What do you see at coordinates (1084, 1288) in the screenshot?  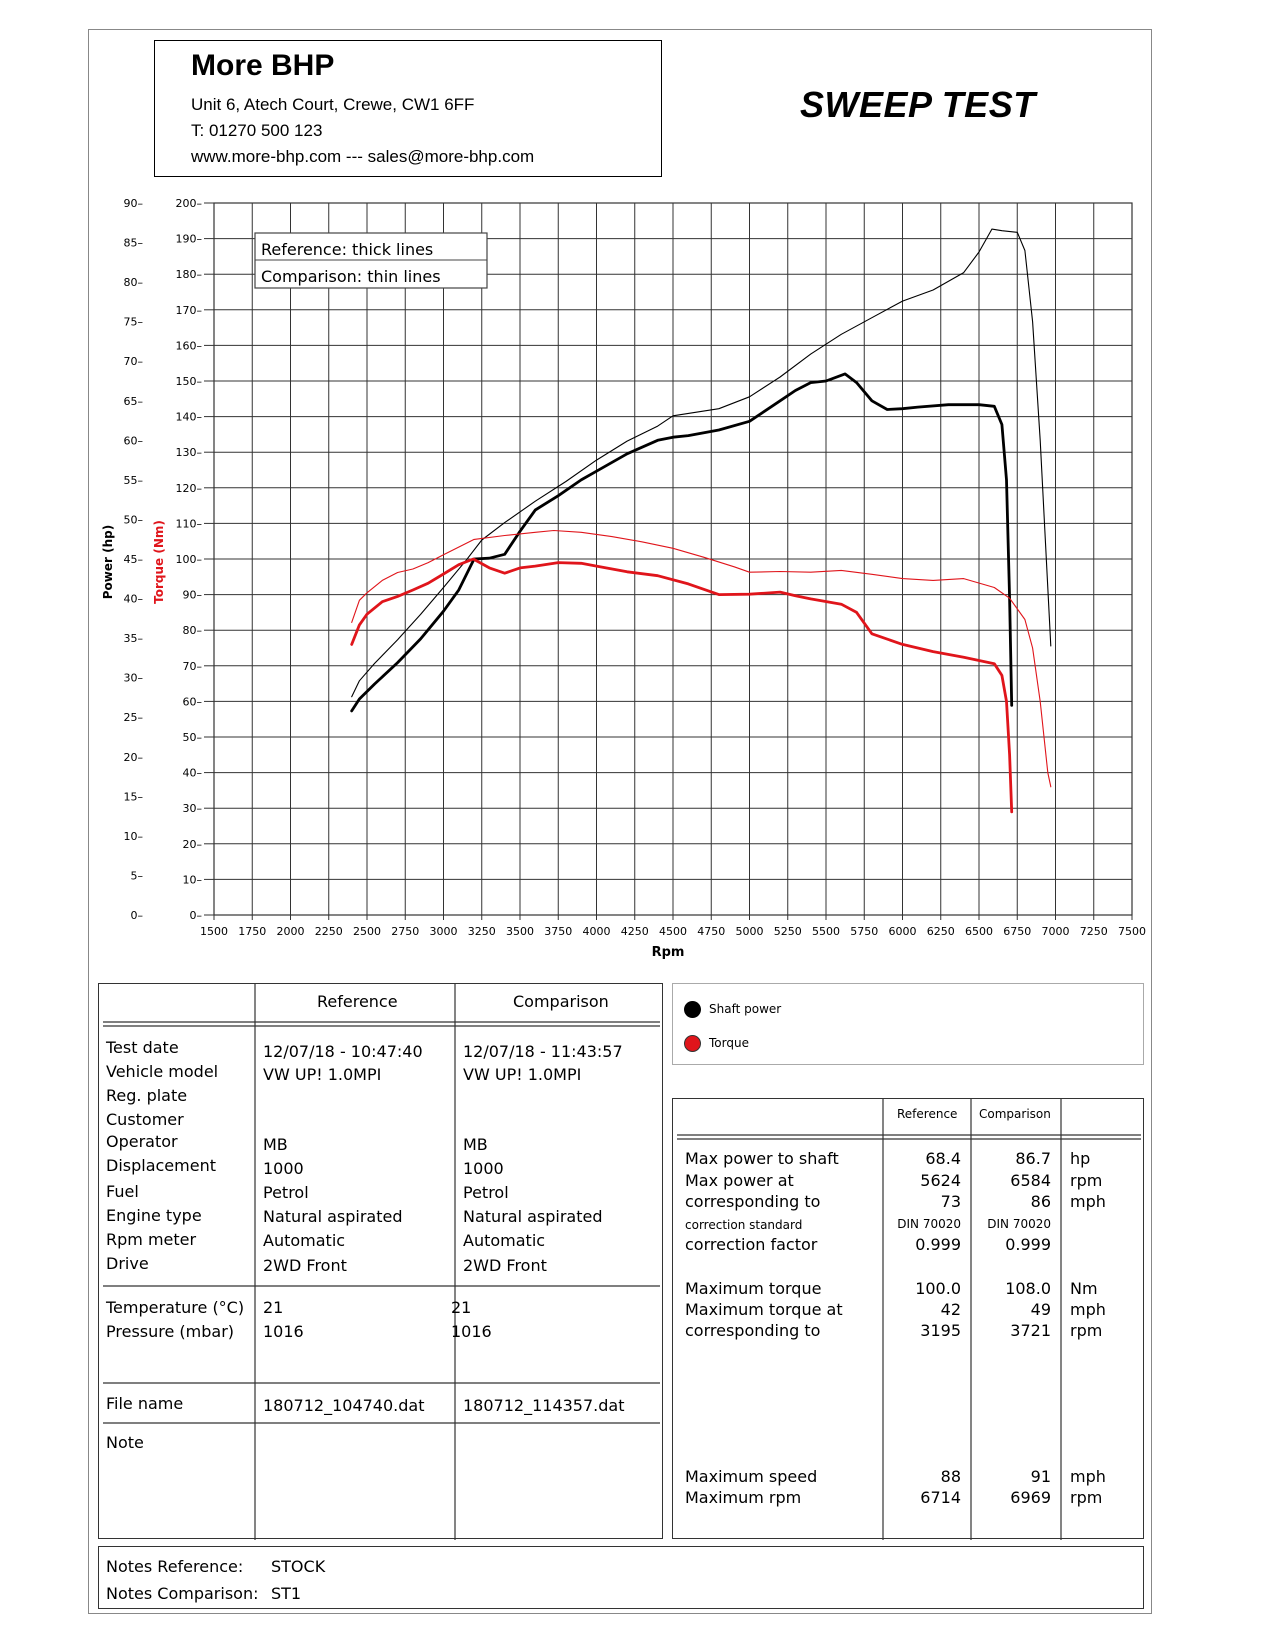 I see `results-row-unit: Nm` at bounding box center [1084, 1288].